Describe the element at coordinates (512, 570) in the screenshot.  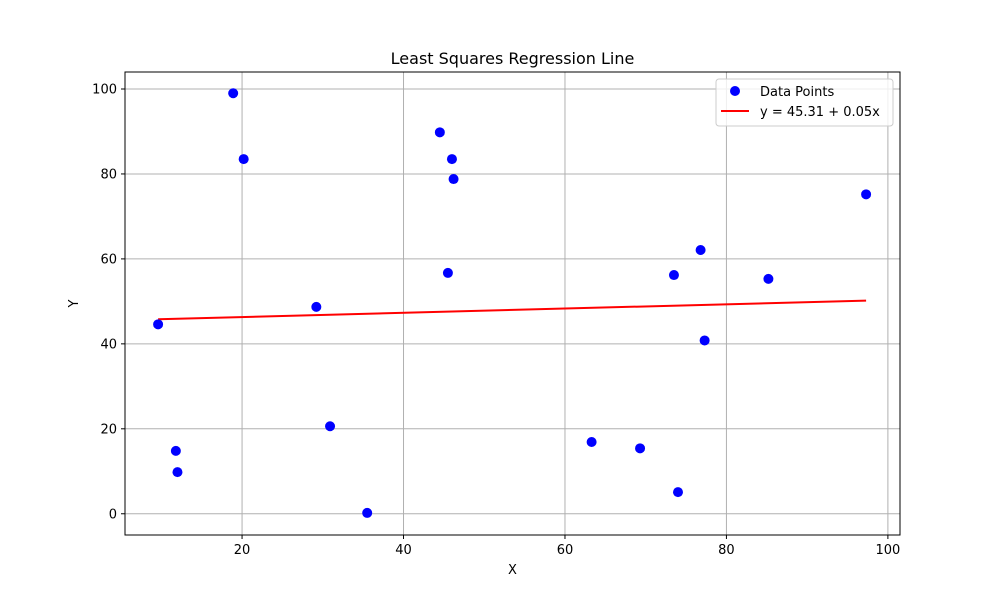
I see `x-axis-label: X` at that location.